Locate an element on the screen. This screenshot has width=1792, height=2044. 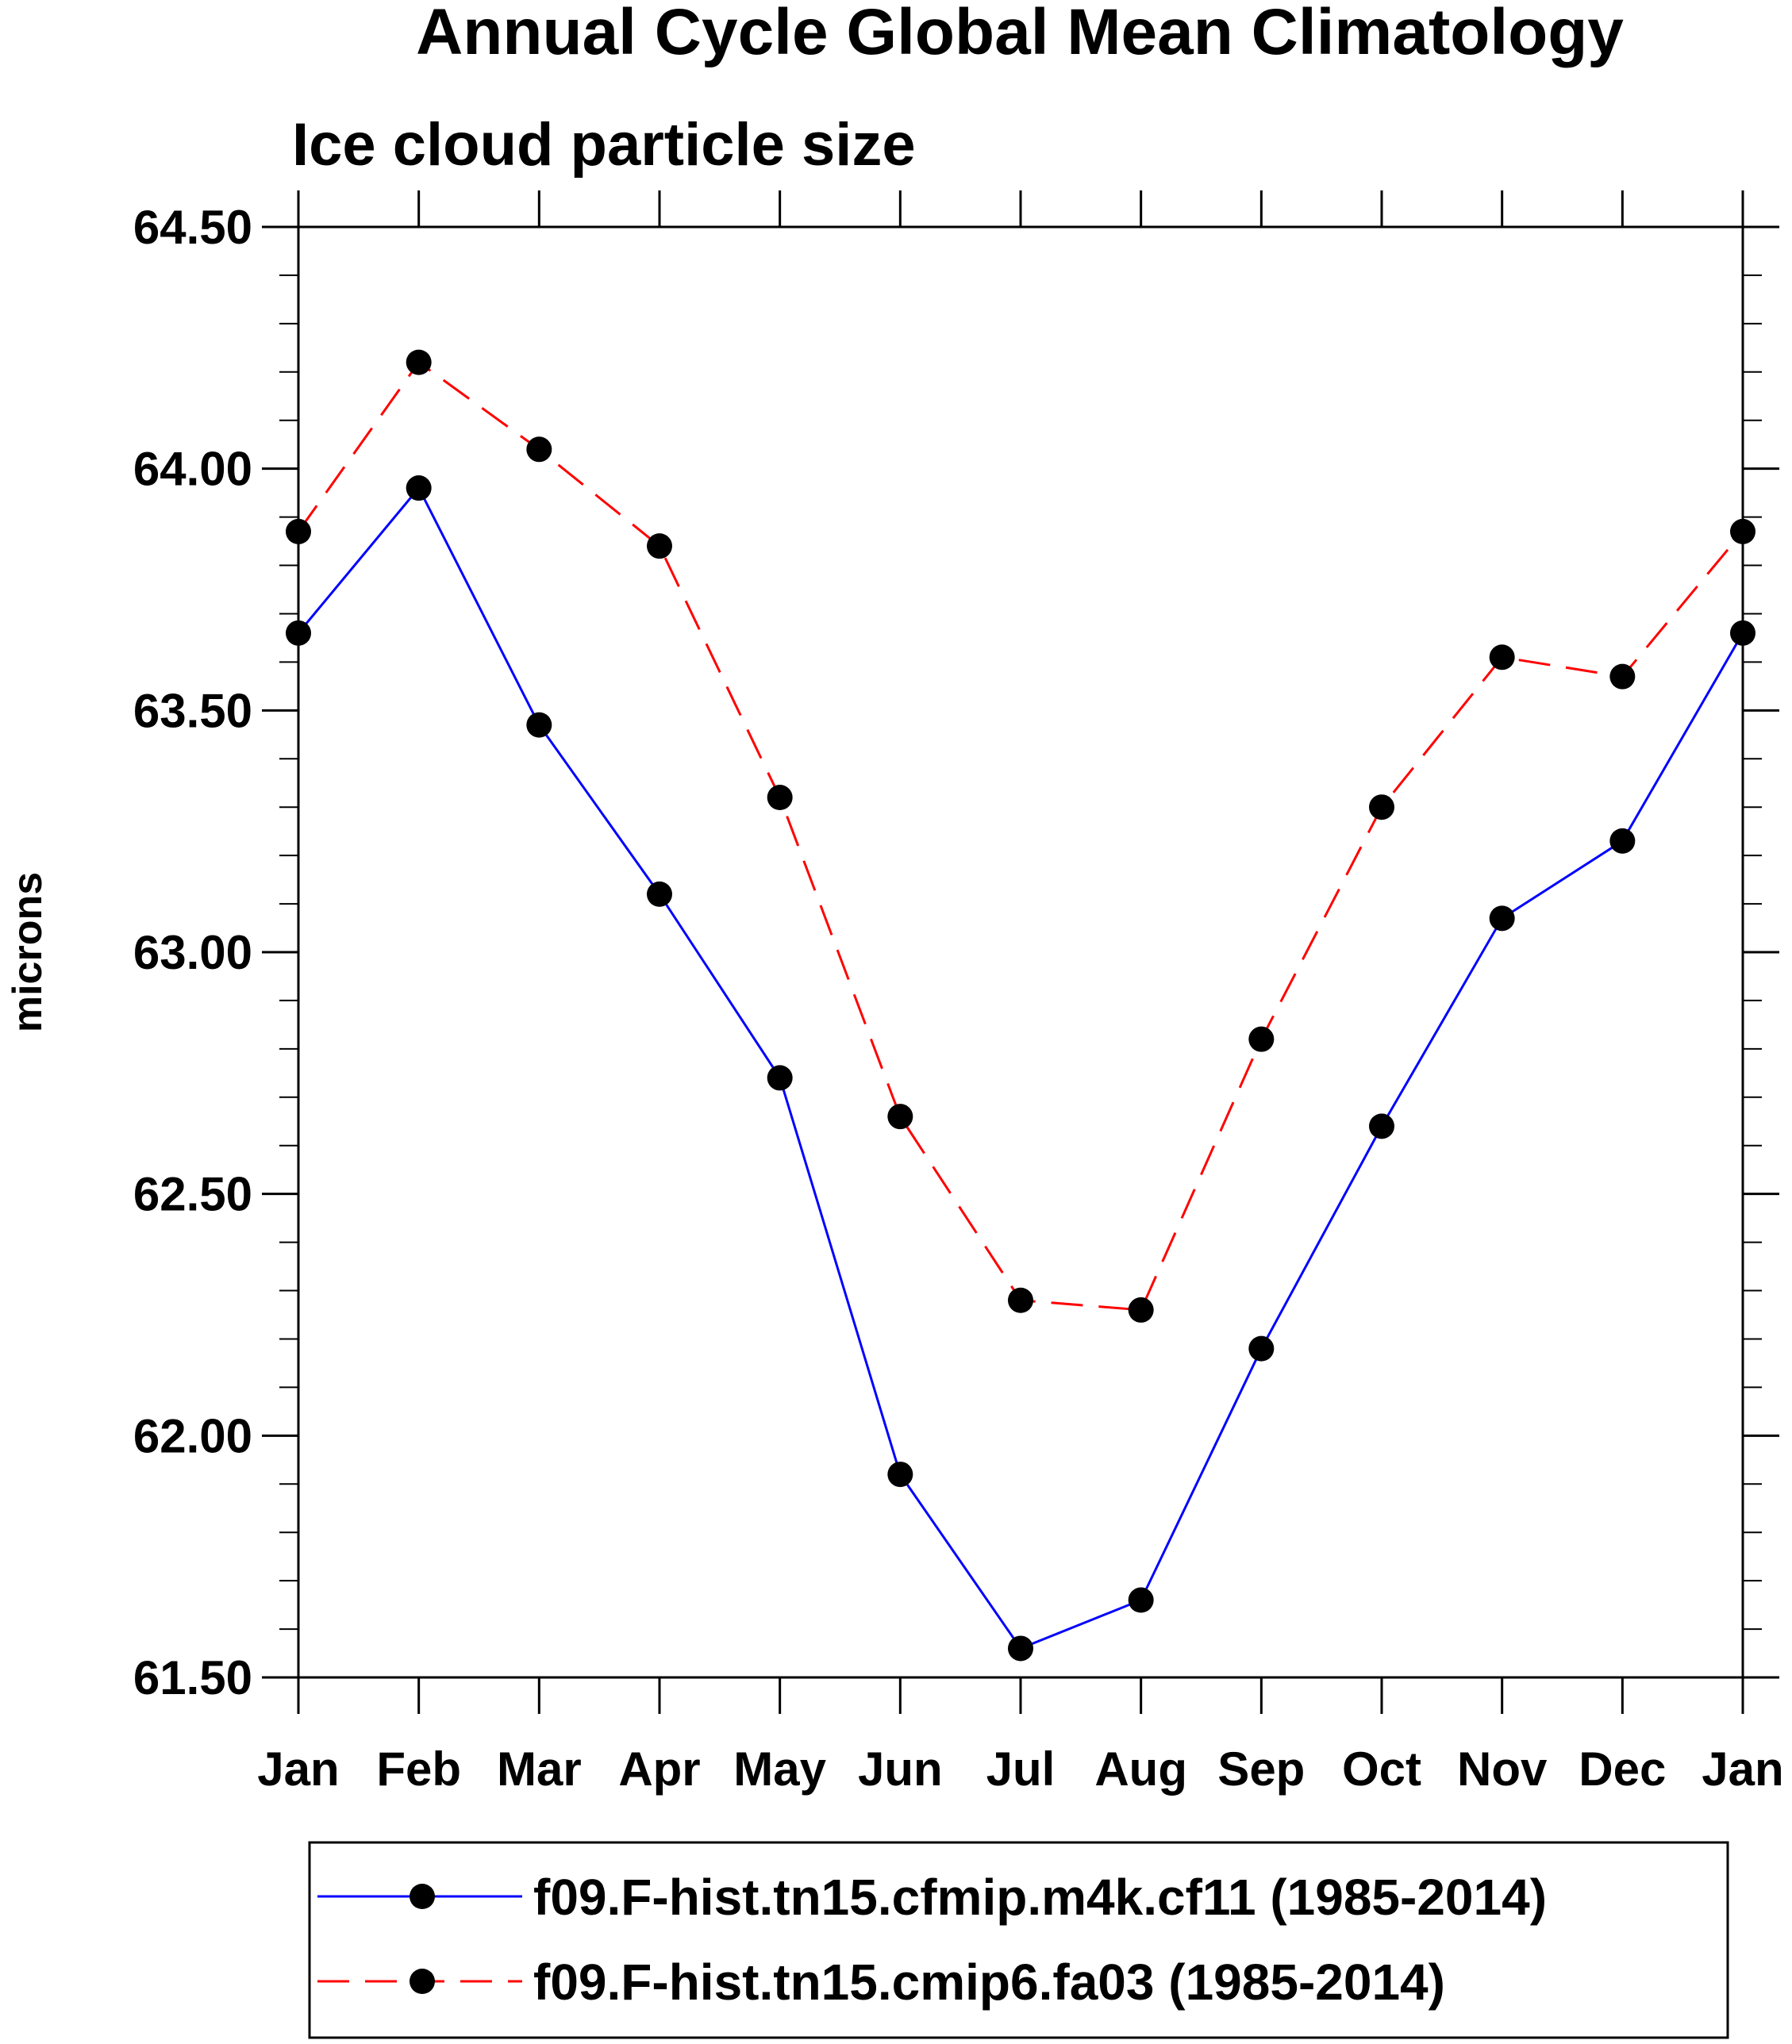
legend-box is located at coordinates (1018, 1940).